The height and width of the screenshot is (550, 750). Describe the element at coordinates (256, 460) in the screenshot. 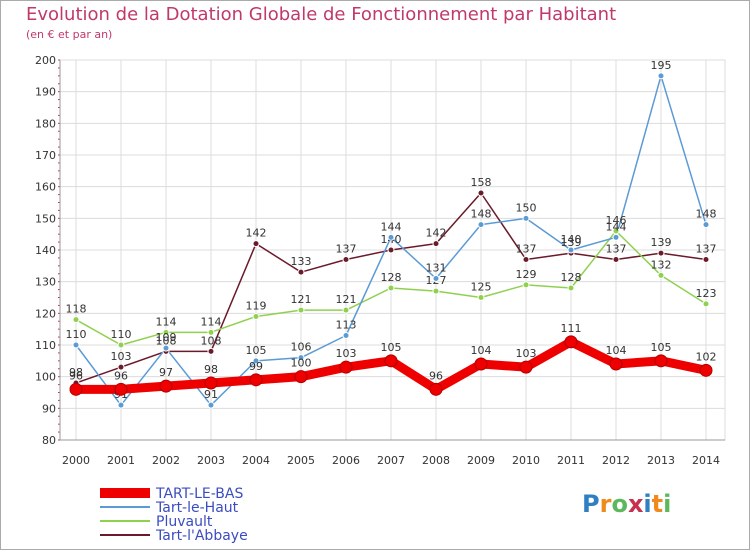

I see `x-tick-label: 2004` at that location.